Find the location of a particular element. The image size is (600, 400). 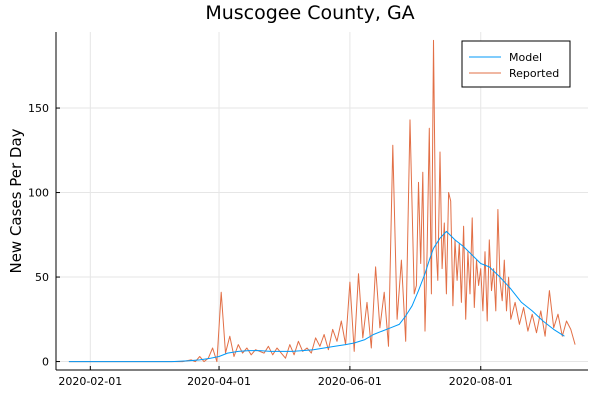

legend-label-reported: Reported is located at coordinates (534, 73).